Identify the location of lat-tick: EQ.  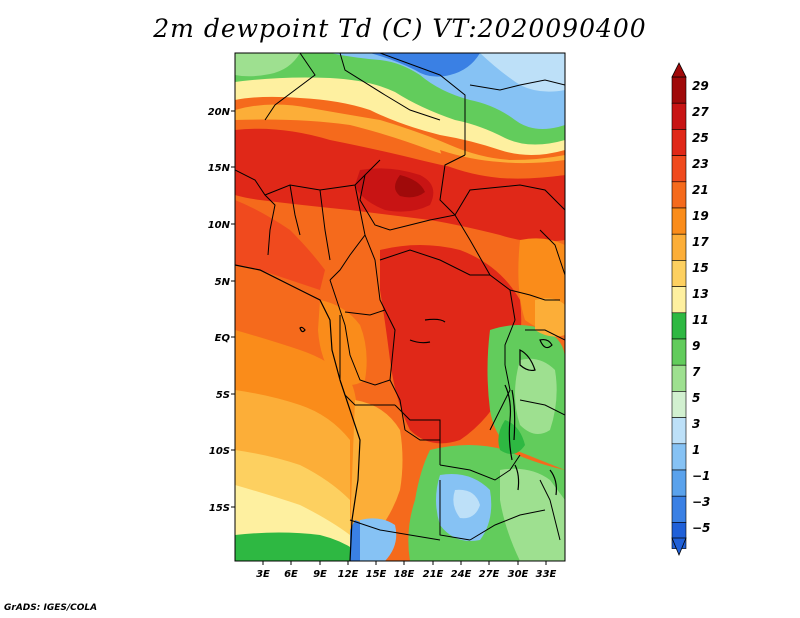
(225, 338).